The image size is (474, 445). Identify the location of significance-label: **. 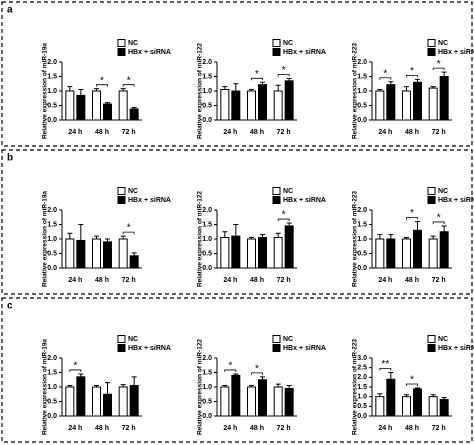
(385, 364).